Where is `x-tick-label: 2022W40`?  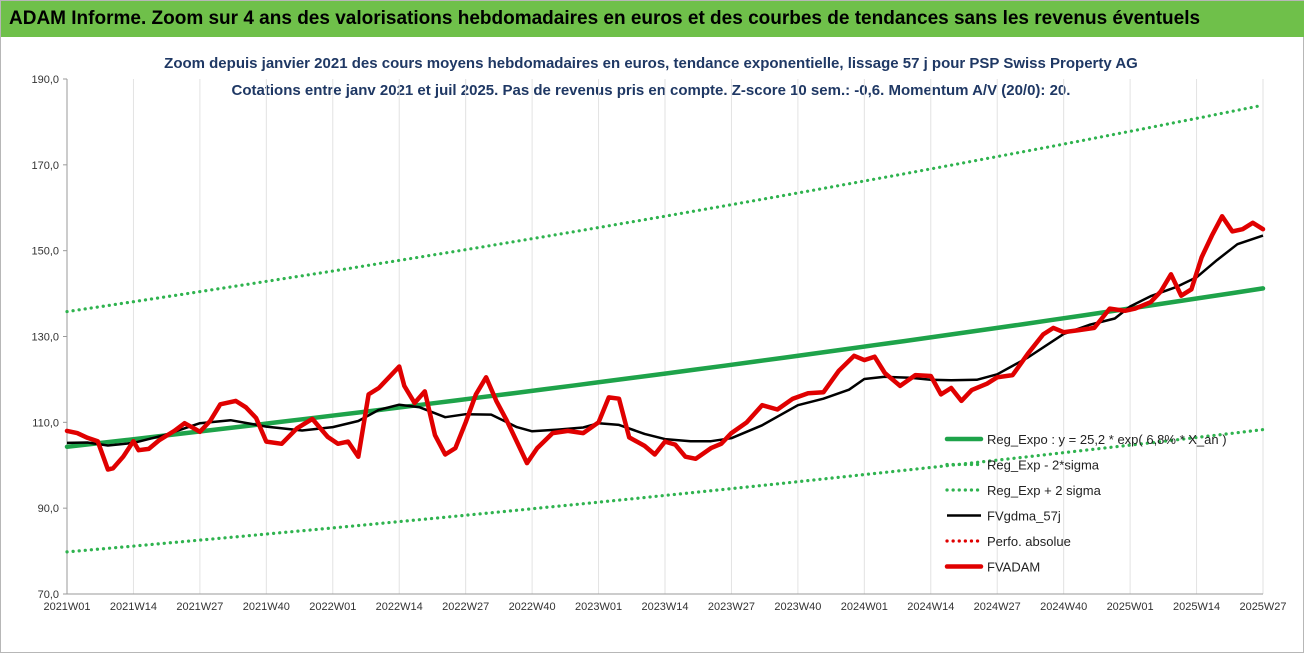 x-tick-label: 2022W40 is located at coordinates (532, 607).